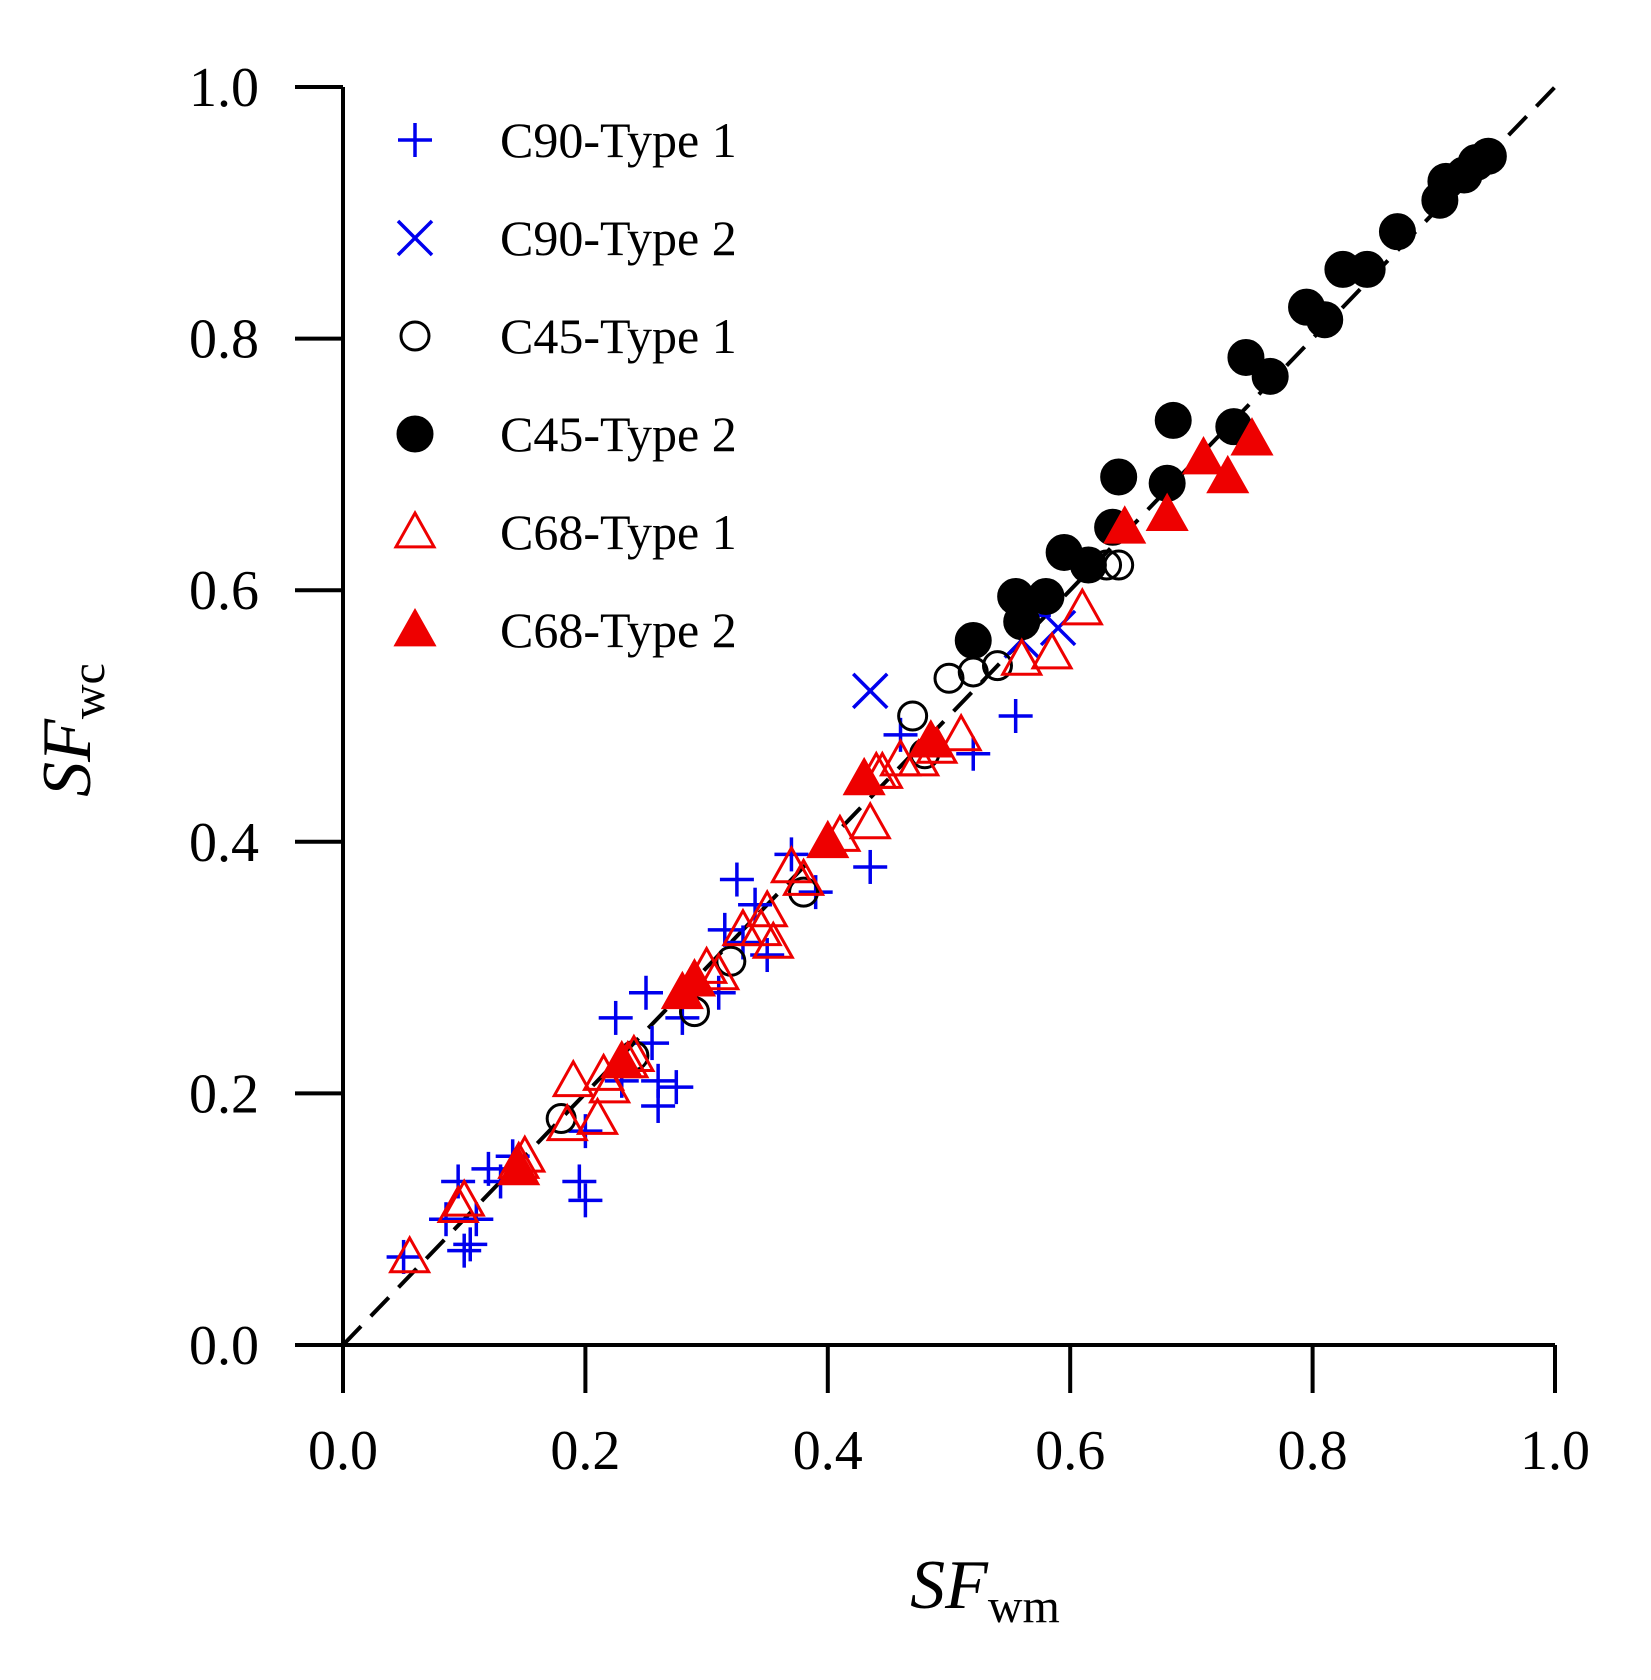 Image resolution: width=1651 pixels, height=1680 pixels. I want to click on y-tick-label: 0.8, so click(224, 340).